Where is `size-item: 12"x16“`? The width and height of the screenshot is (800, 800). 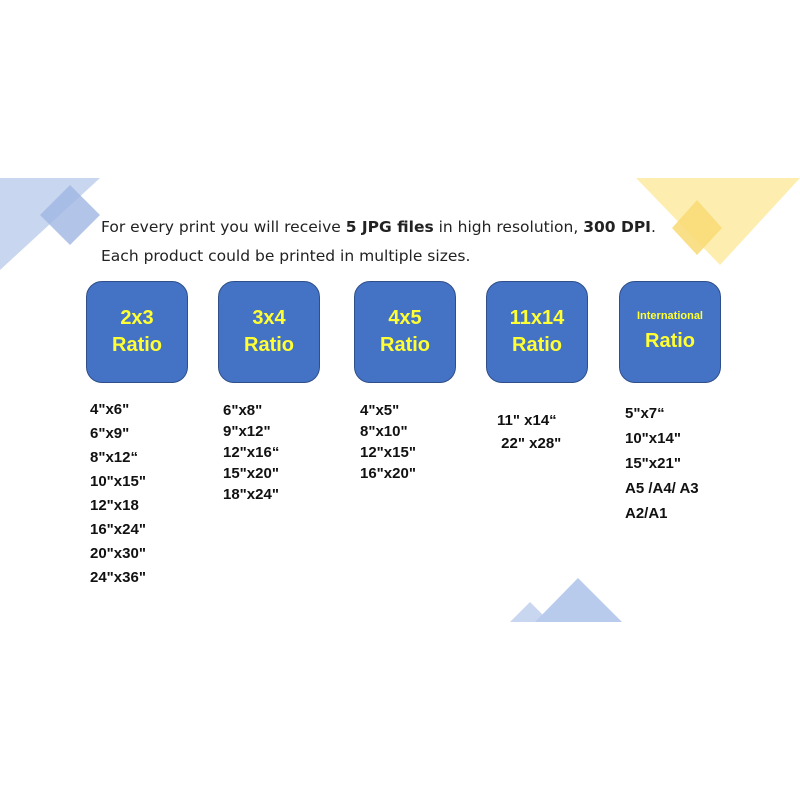 size-item: 12"x16“ is located at coordinates (251, 452).